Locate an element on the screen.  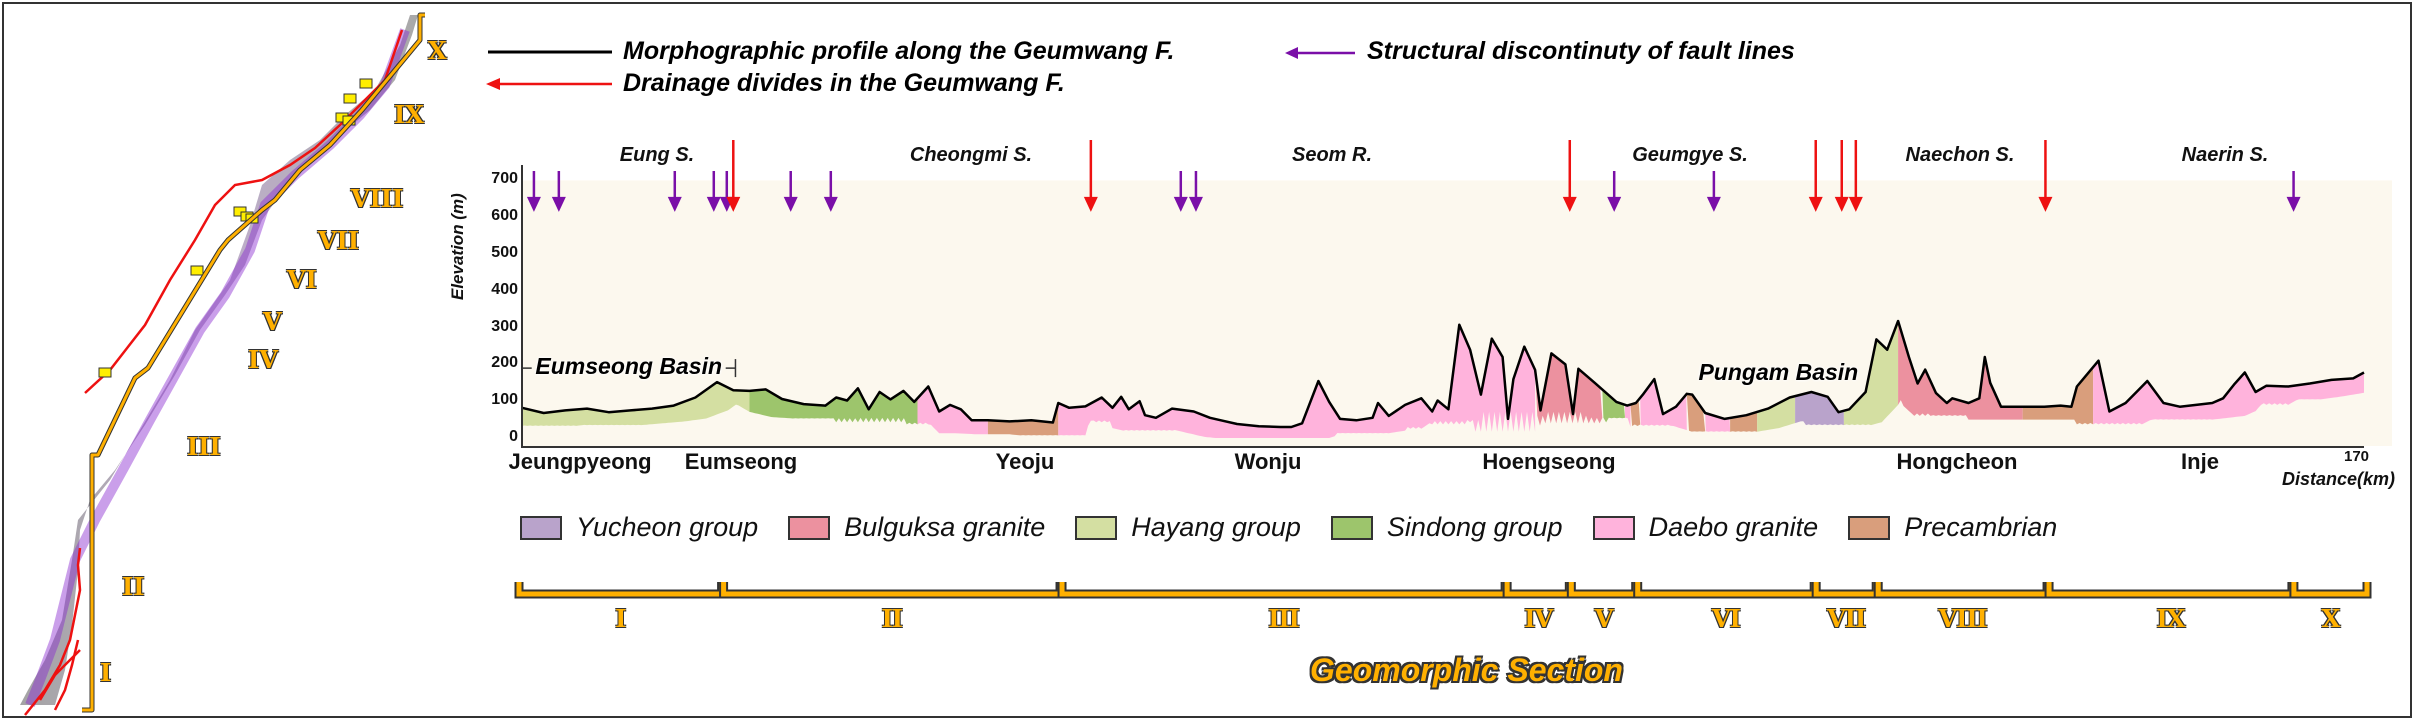
geology-legend-item: Precambrian is located at coordinates (1952, 527).